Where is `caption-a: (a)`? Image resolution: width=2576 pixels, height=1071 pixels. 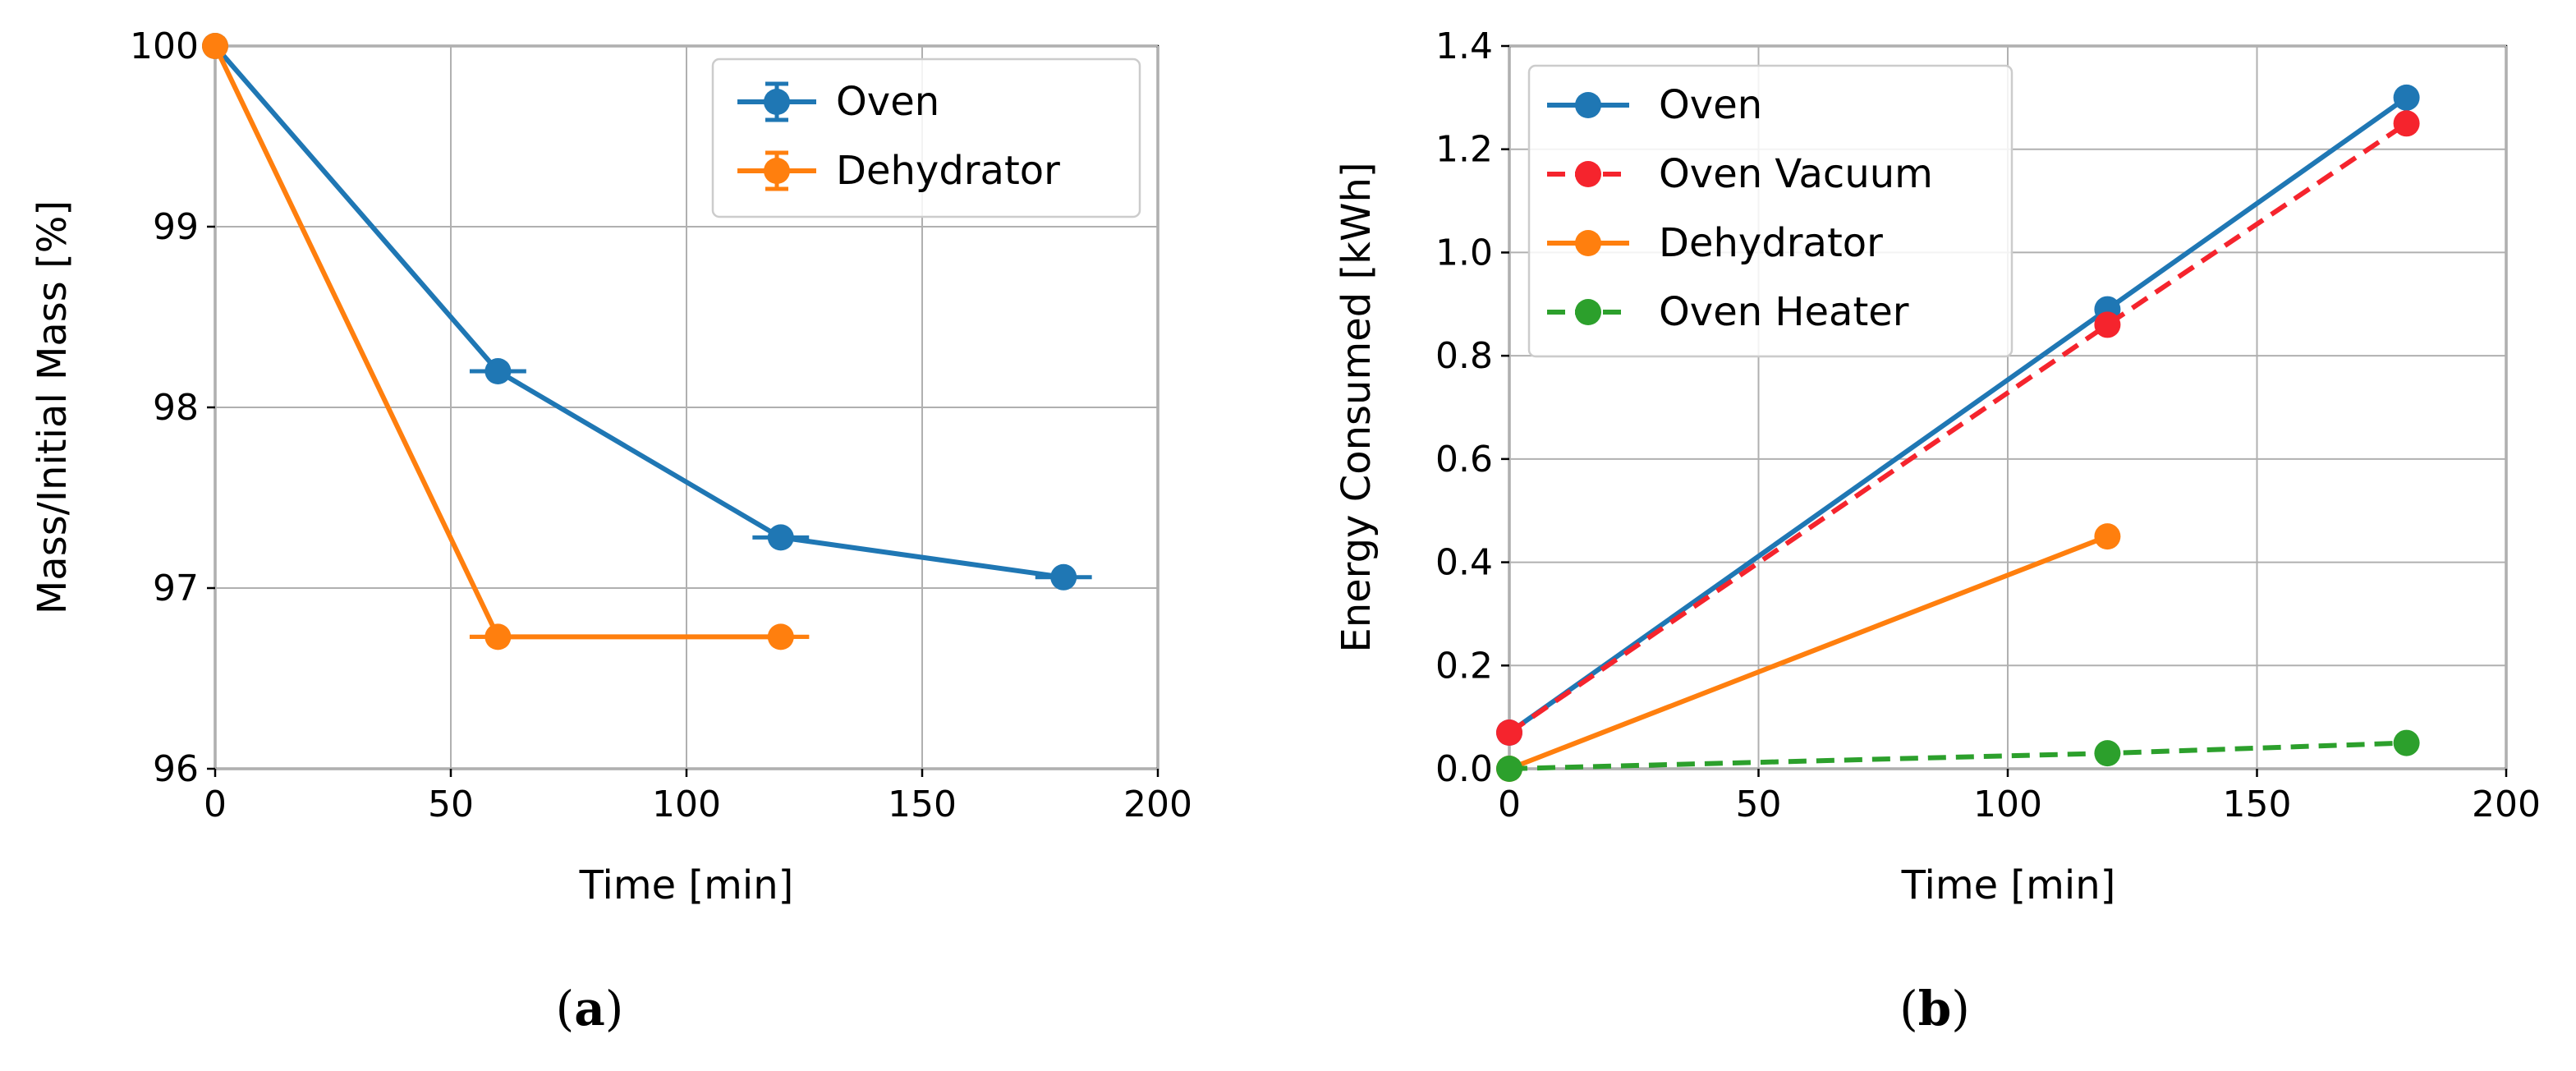 caption-a: (a) is located at coordinates (590, 1009).